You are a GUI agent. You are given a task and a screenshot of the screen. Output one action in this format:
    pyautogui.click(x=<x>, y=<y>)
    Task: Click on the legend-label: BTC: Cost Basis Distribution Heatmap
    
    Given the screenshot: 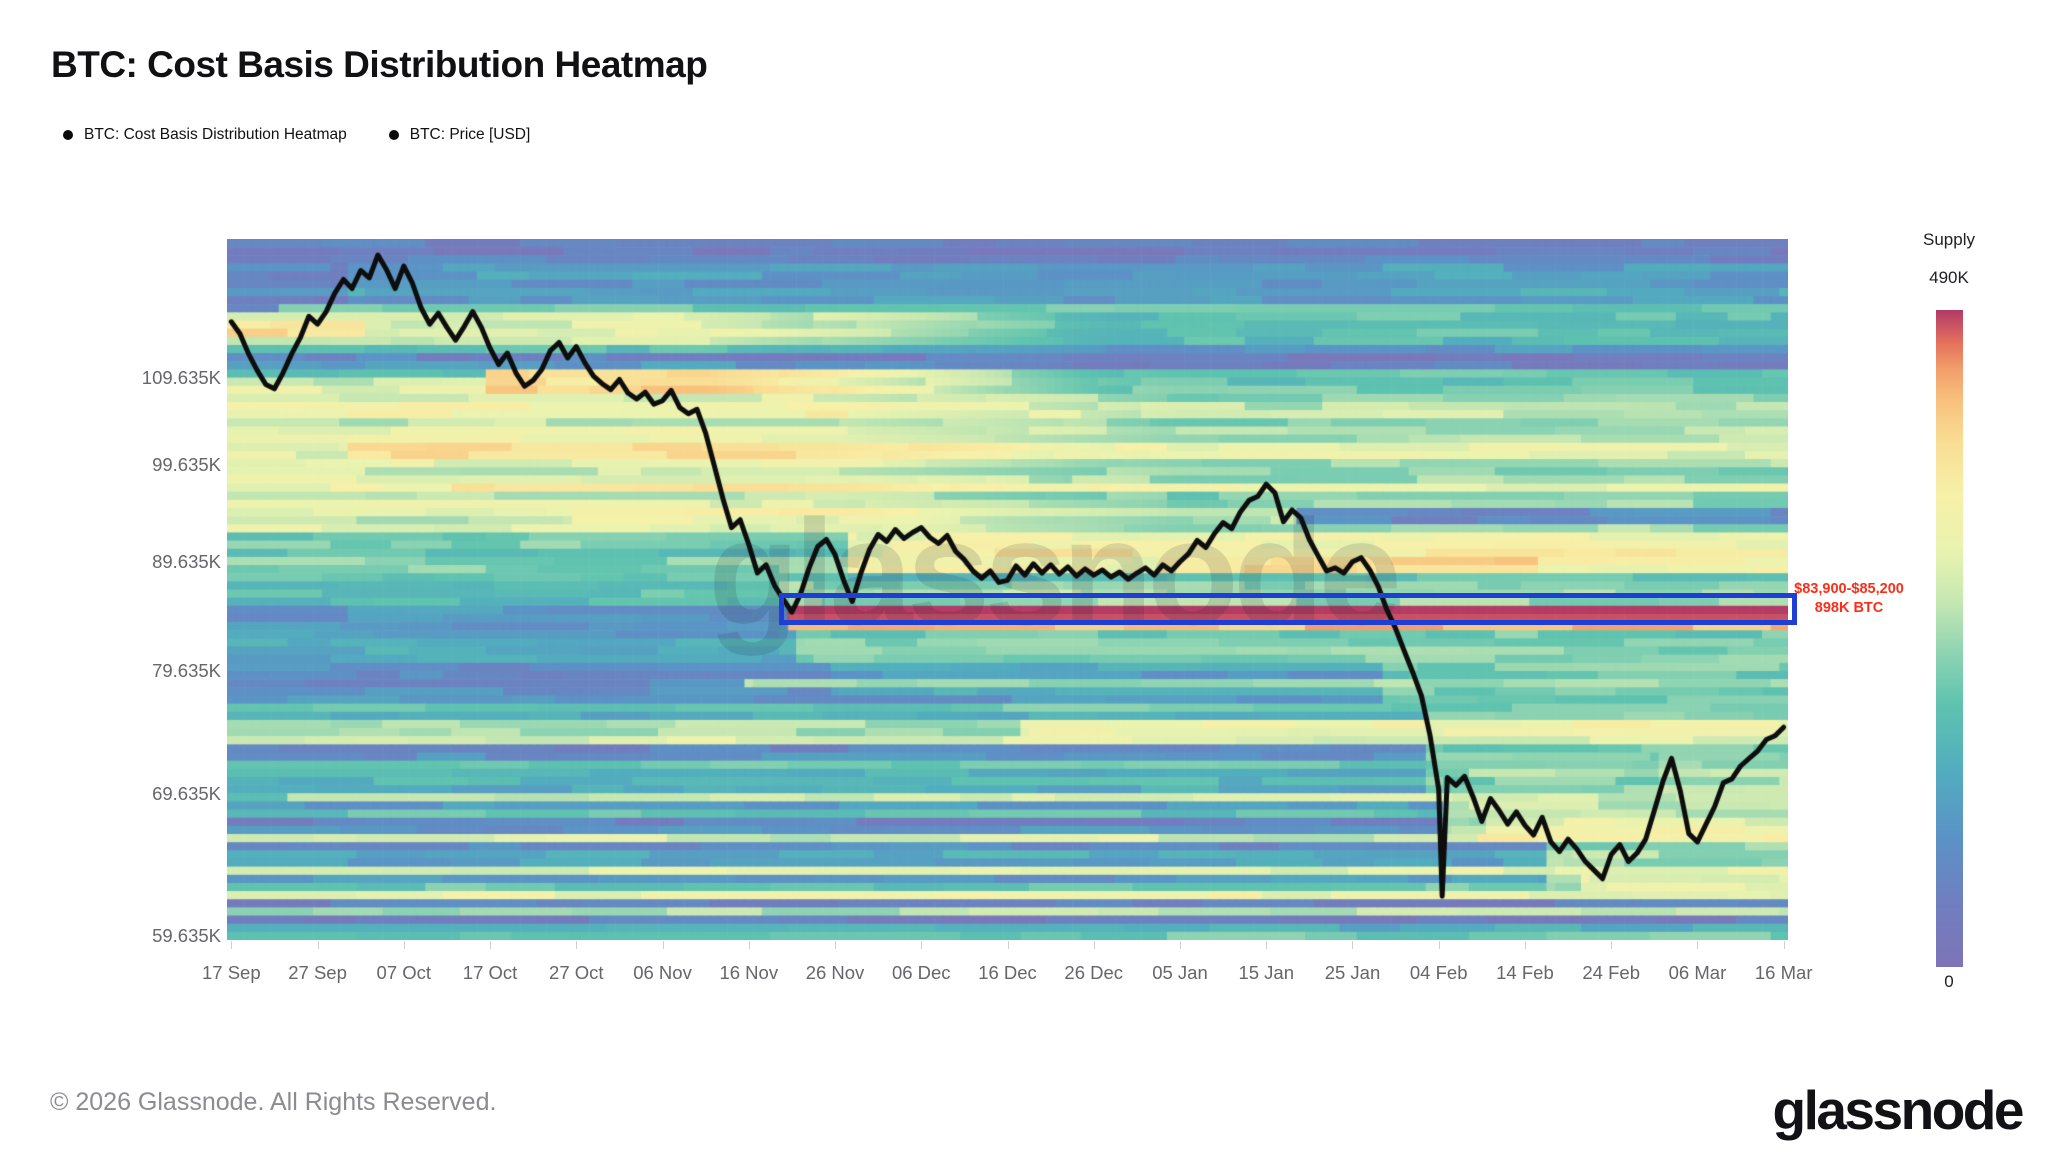 What is the action you would take?
    pyautogui.click(x=215, y=134)
    